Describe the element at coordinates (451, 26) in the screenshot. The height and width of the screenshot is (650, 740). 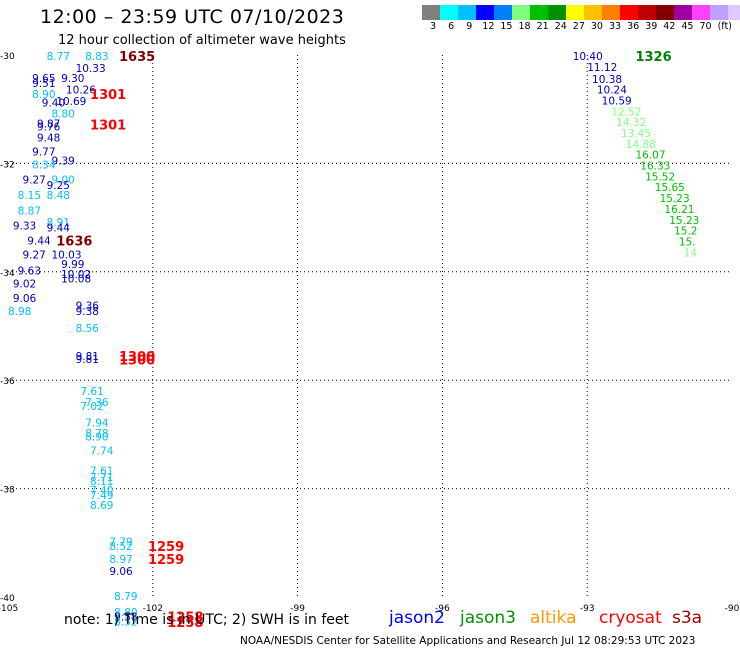
I see `legend-label: 6` at that location.